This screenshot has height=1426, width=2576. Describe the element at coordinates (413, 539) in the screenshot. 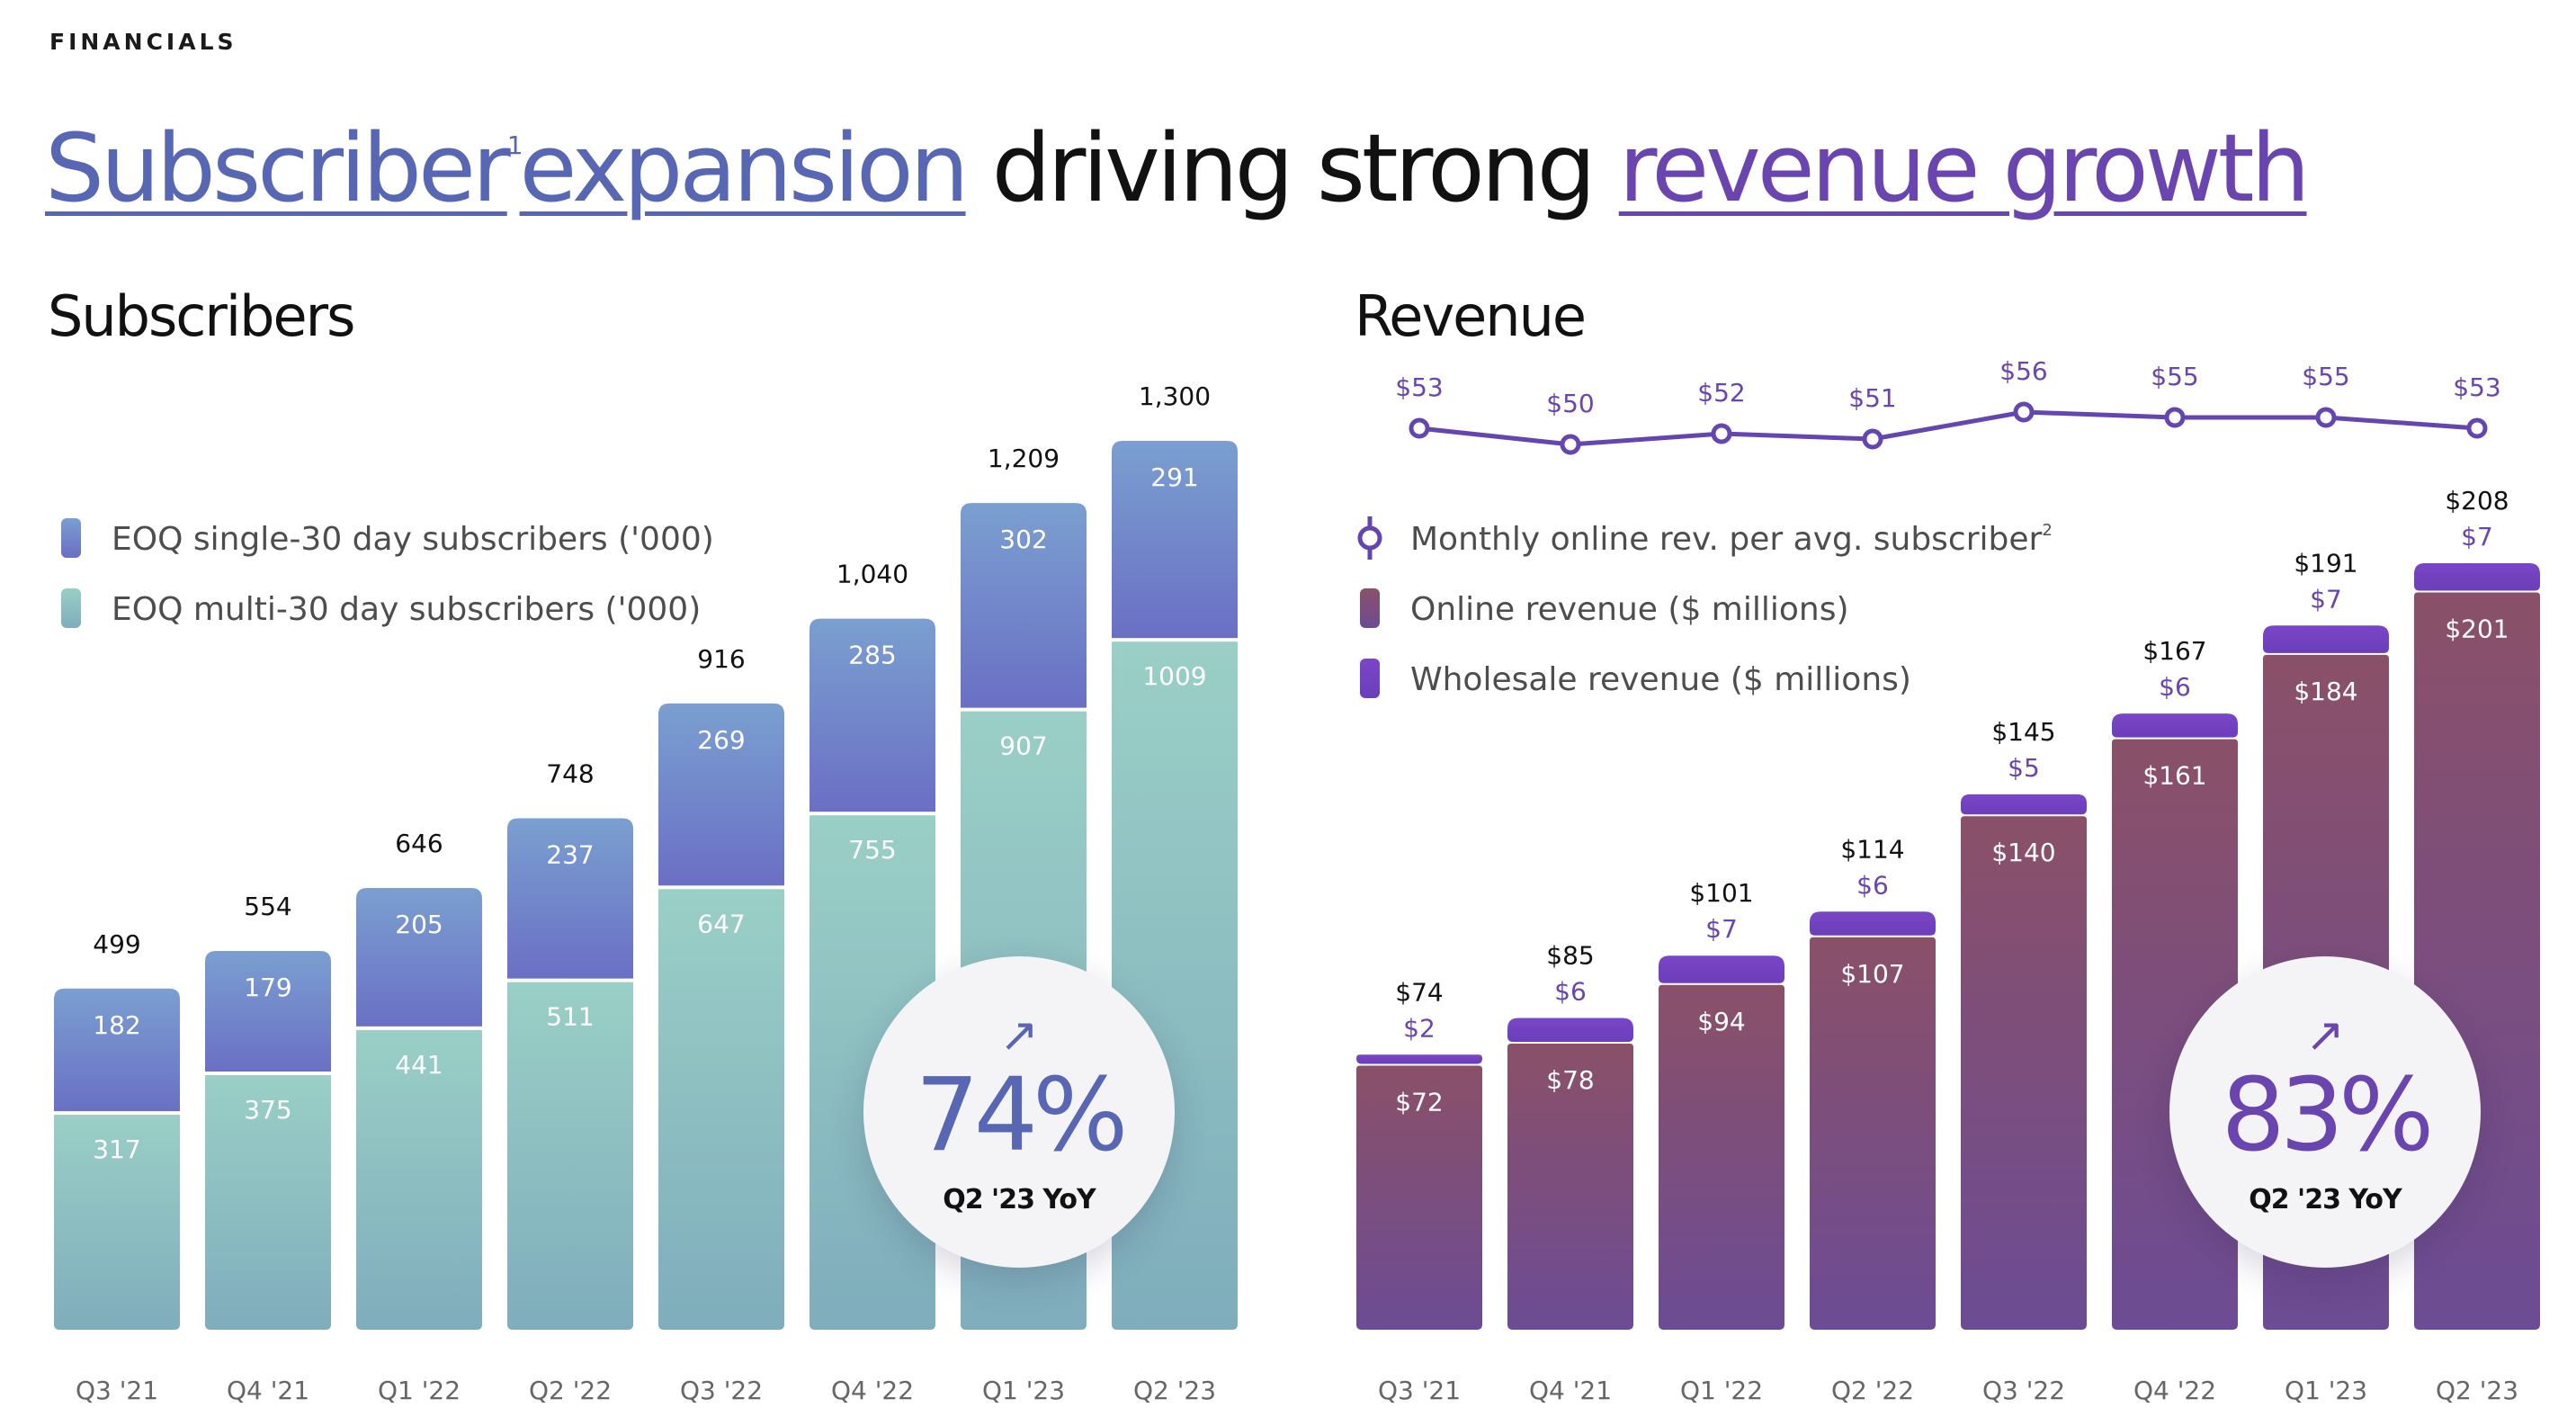

I see `legend-label: EOQ single-30 day subscribers ('000)` at that location.